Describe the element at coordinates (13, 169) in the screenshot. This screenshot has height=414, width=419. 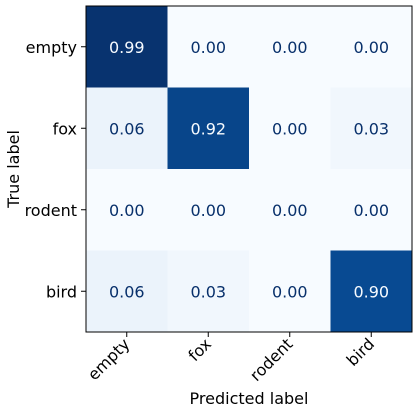
I see `y-axis-label: True label` at that location.